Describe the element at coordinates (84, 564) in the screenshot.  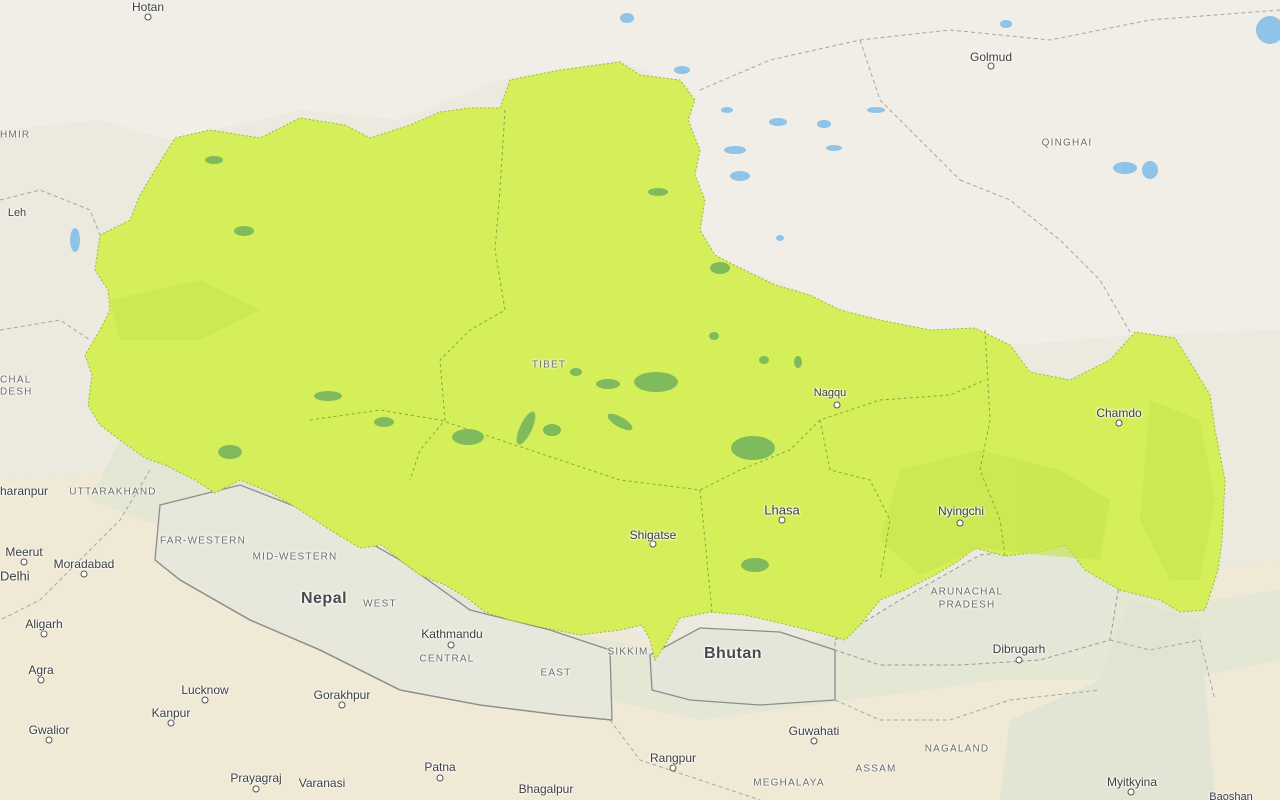
I see `city-label-moradabad: Moradabad` at that location.